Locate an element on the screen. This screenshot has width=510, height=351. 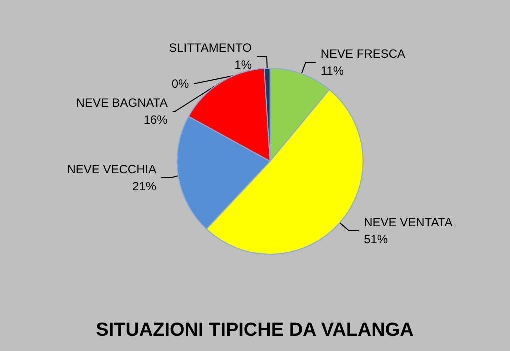
slice-label: NEVE VECCHIA is located at coordinates (112, 169).